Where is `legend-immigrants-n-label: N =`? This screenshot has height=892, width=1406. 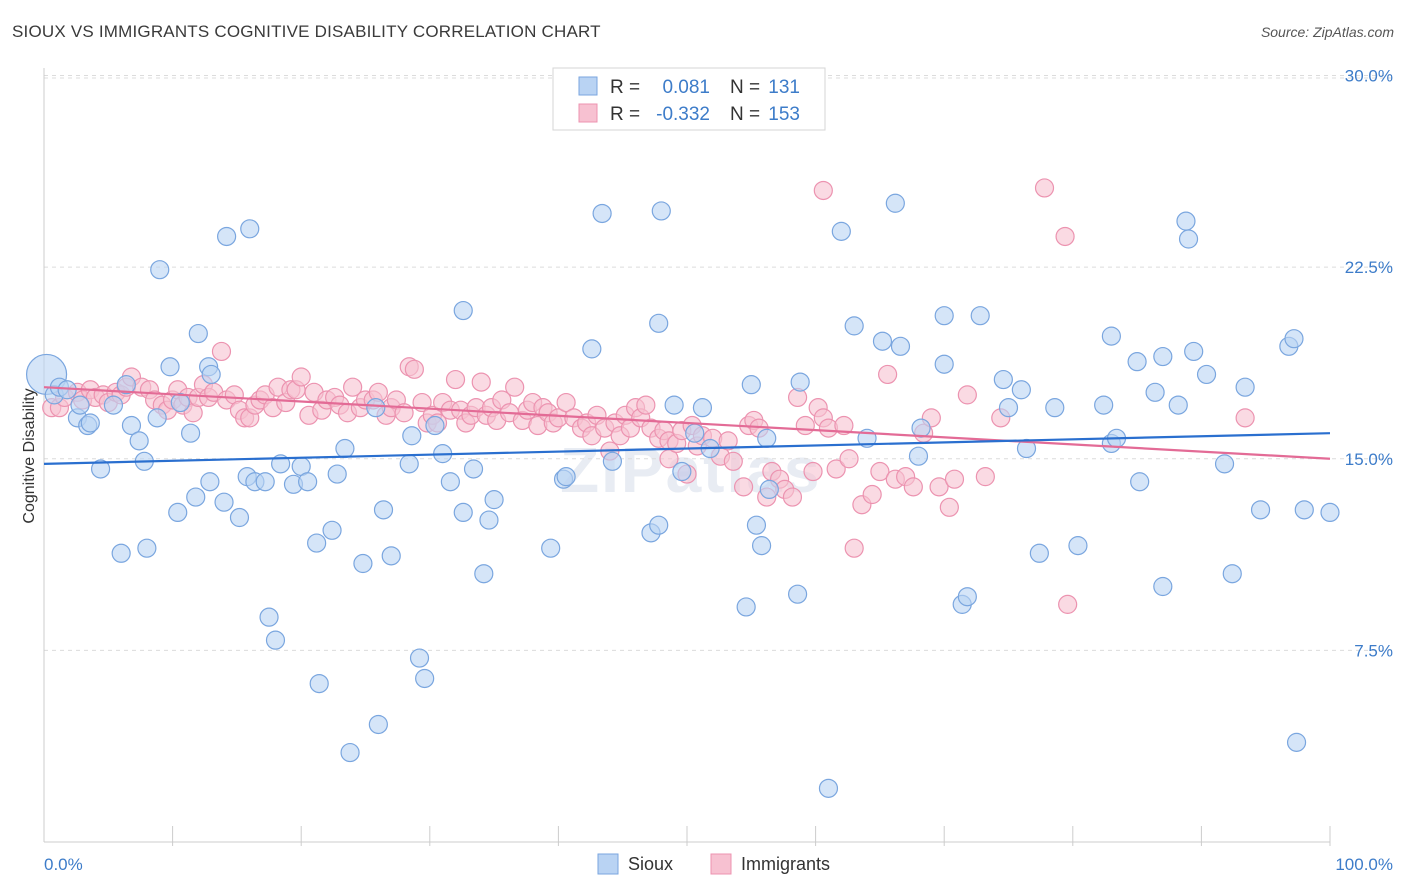
legend-immigrants-n-label: N = is located at coordinates (745, 114).